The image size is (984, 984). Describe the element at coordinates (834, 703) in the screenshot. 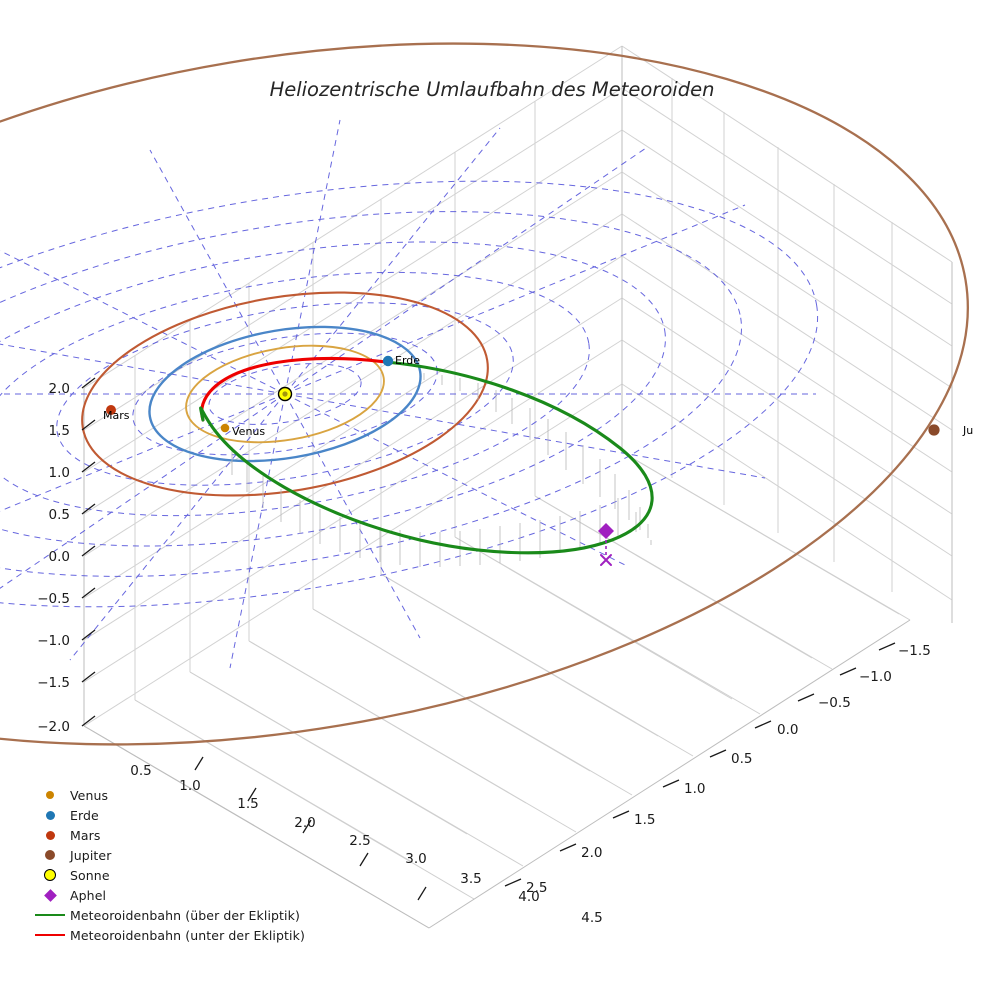

I see `y-tick-2: −0.5` at that location.